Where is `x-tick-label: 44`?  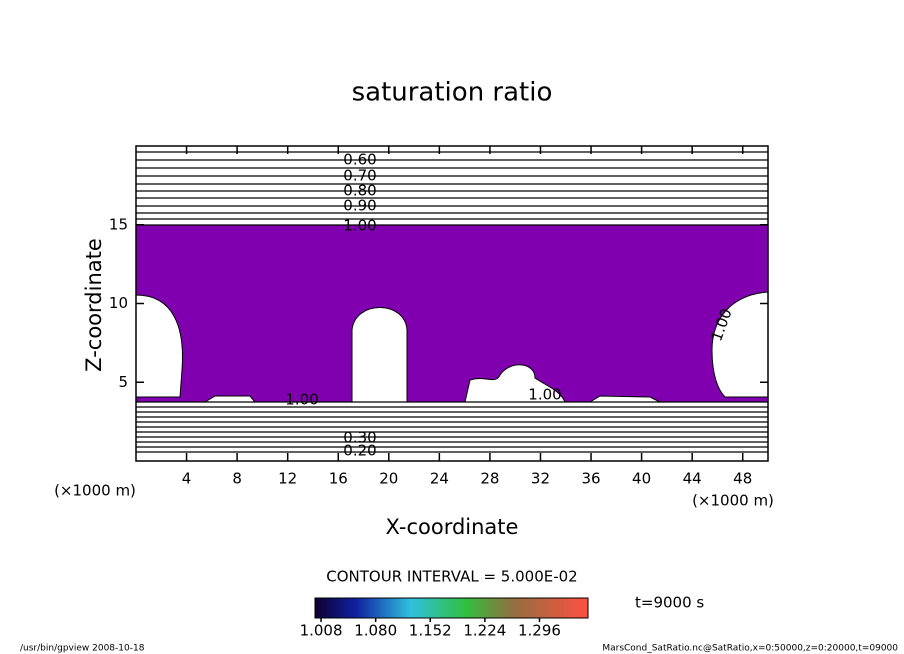 x-tick-label: 44 is located at coordinates (692, 479).